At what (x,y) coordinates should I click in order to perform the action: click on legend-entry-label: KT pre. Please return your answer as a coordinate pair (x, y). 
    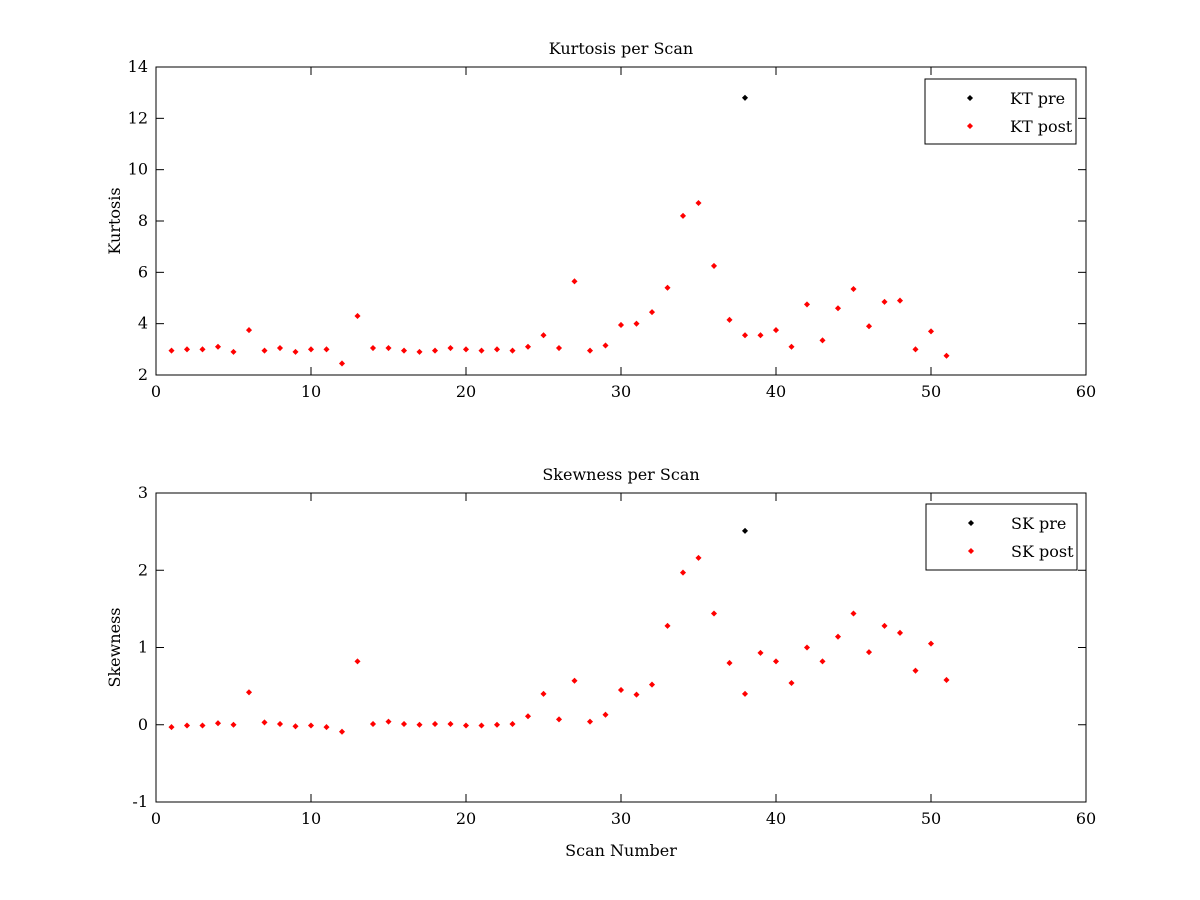
    Looking at the image, I should click on (1037, 98).